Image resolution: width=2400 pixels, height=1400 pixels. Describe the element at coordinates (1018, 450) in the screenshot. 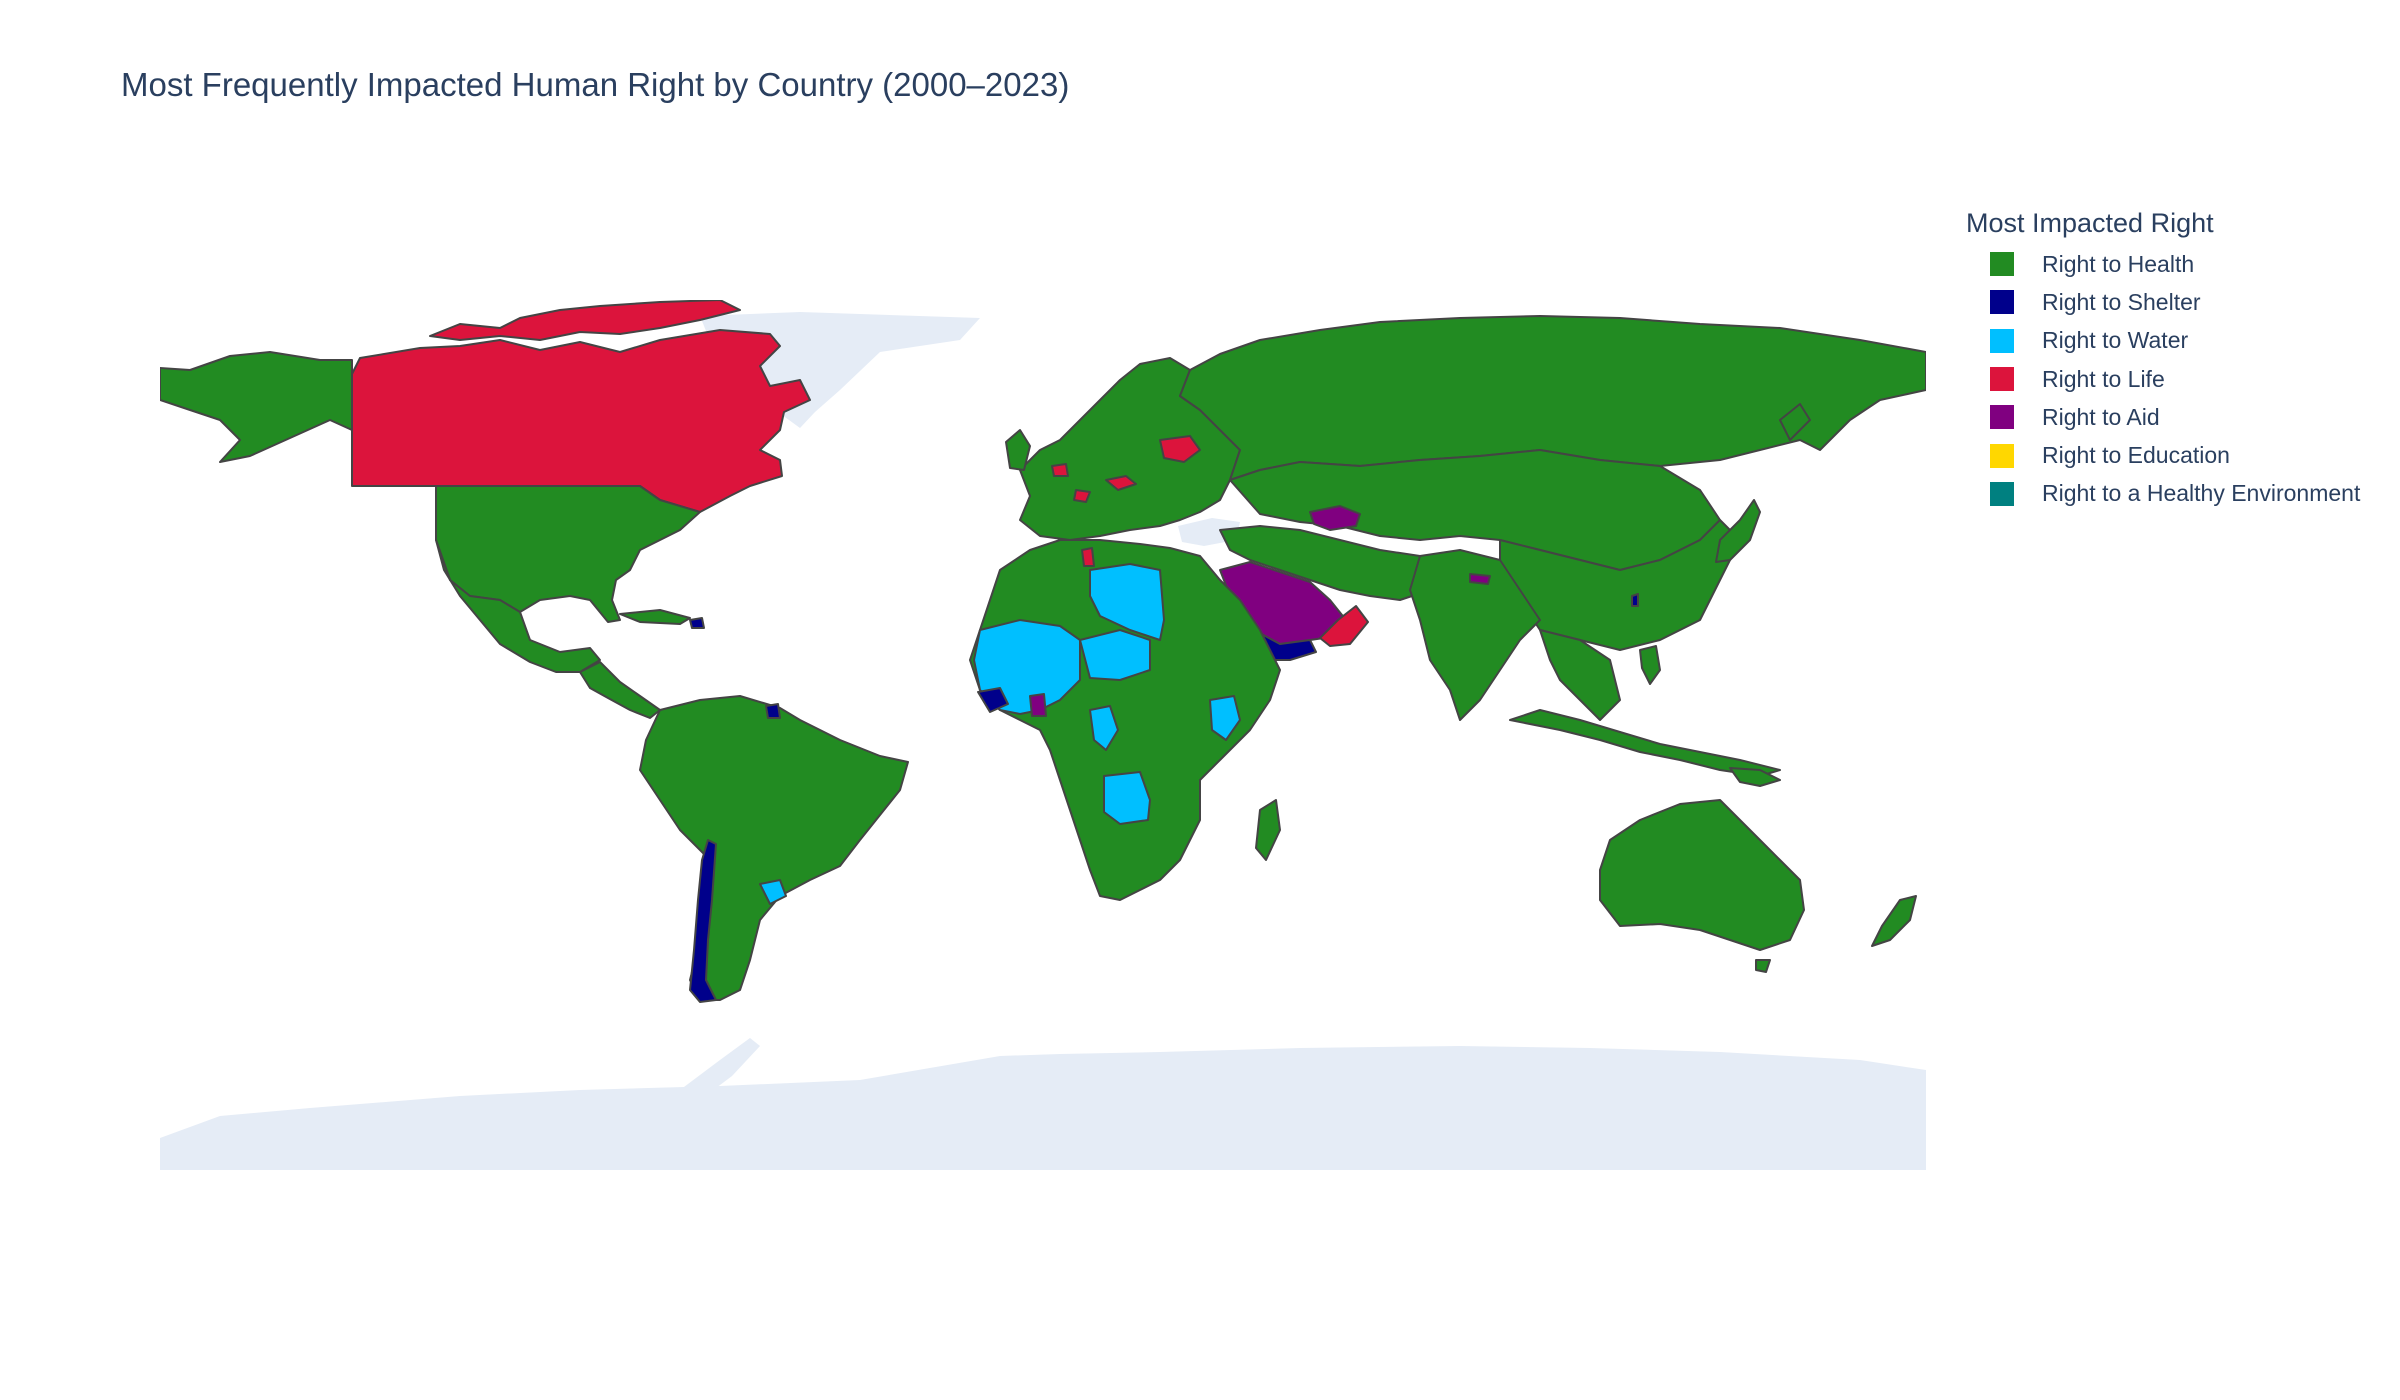

I see `country-uk` at that location.